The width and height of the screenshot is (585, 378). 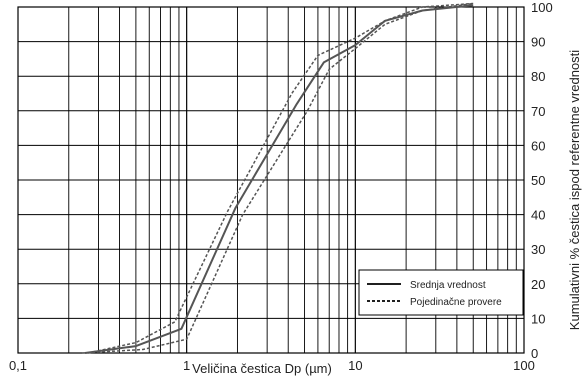 What do you see at coordinates (534, 353) in the screenshot?
I see `y-tick-label: 0` at bounding box center [534, 353].